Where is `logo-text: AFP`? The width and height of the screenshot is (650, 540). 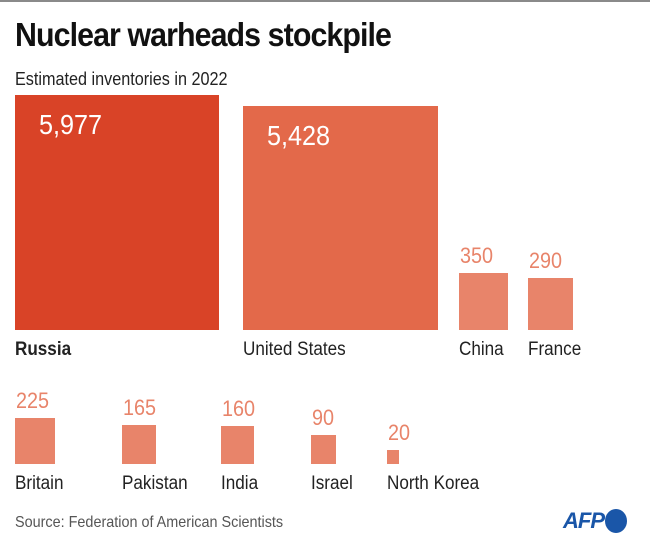
logo-text: AFP is located at coordinates (584, 520).